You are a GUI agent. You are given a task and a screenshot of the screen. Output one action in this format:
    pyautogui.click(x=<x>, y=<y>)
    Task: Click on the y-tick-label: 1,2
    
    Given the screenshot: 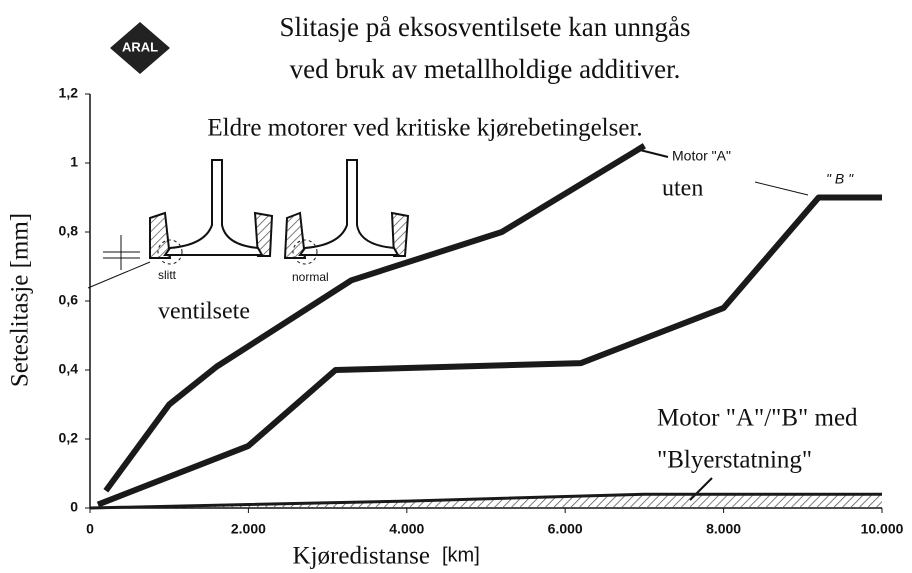 What is the action you would take?
    pyautogui.click(x=69, y=93)
    